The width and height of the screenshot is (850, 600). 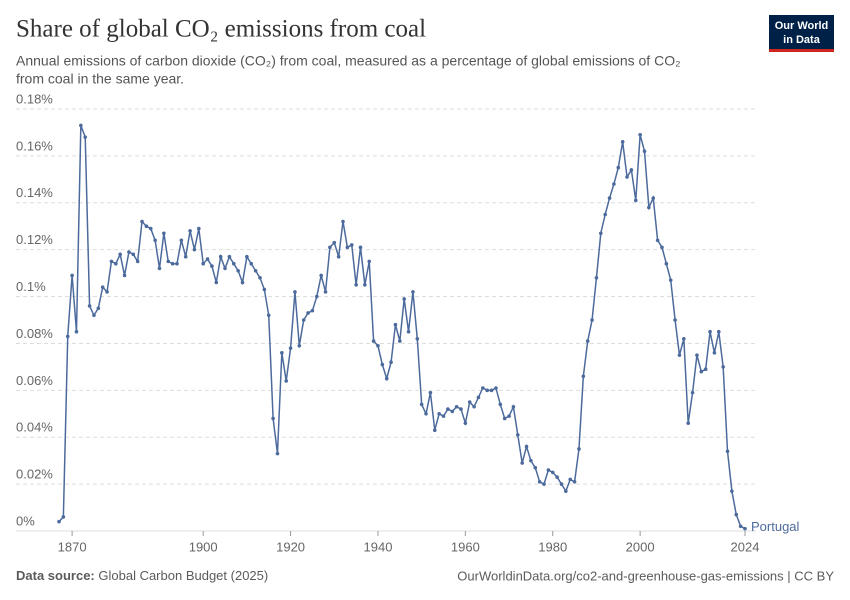 I want to click on logo-text: Our World, so click(x=802, y=26).